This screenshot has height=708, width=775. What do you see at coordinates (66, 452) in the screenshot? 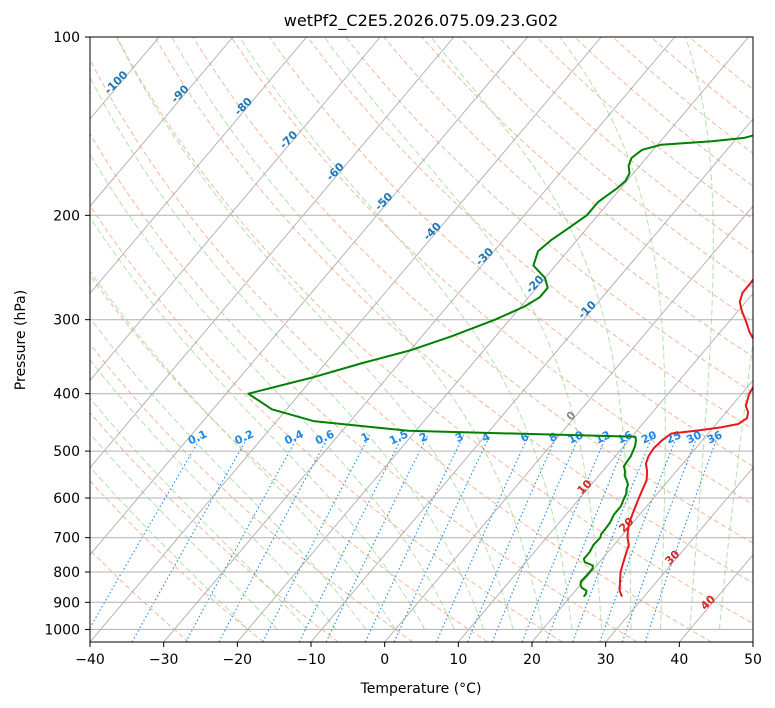
I see `y-tick-label: 500` at bounding box center [66, 452].